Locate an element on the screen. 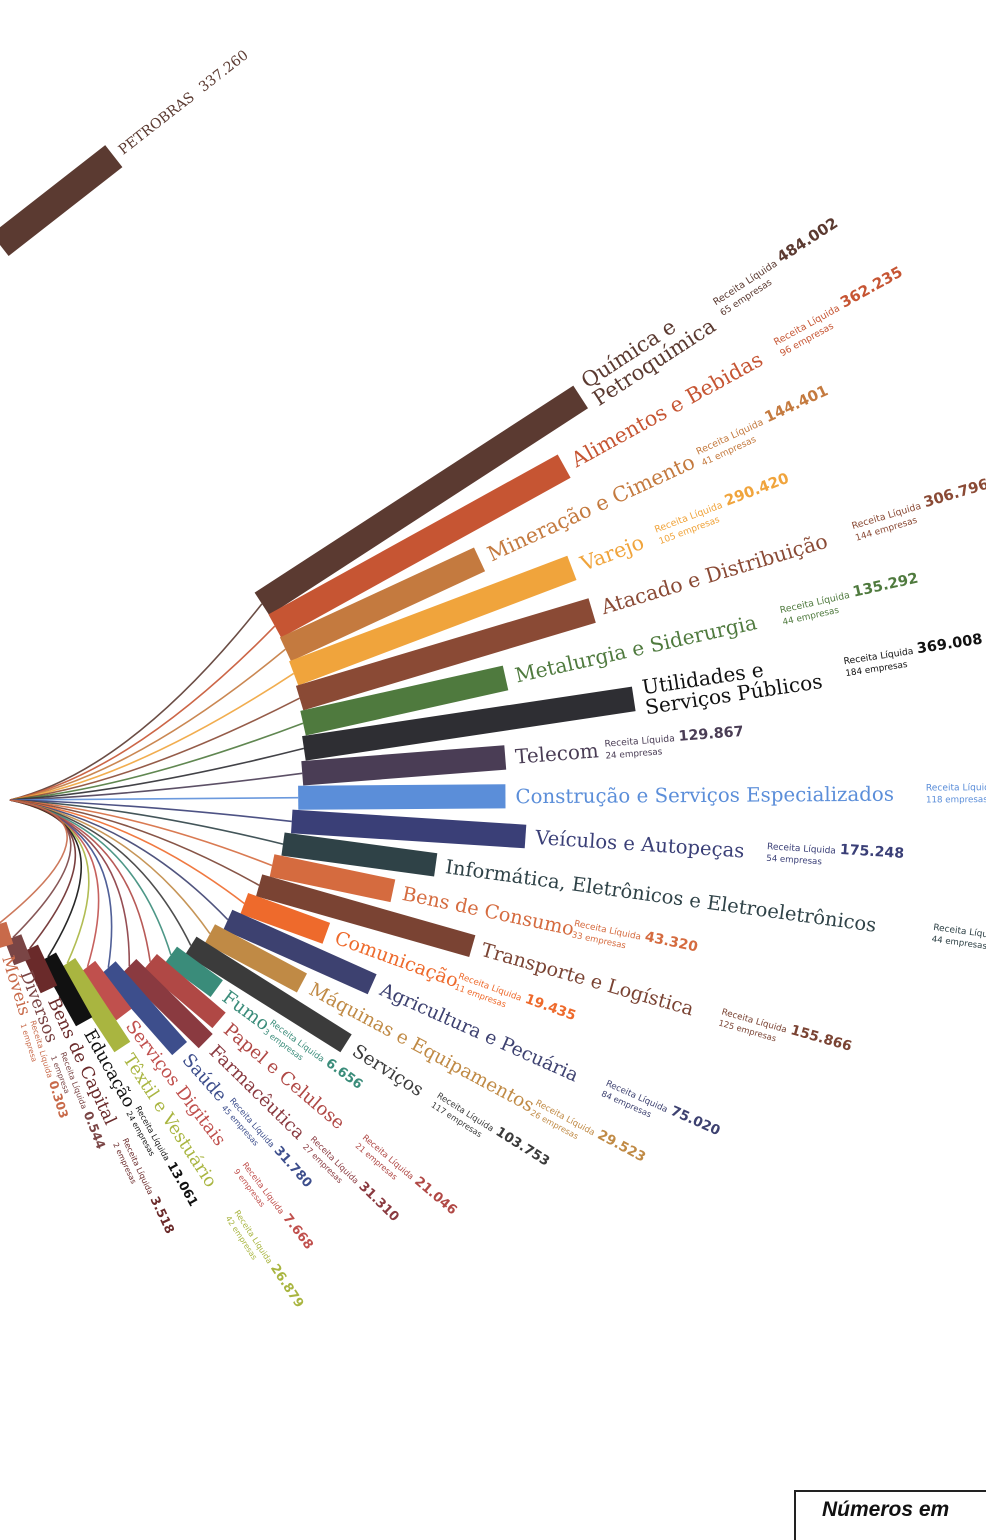 The image size is (986, 1540). bar-quimica-e-petroquimica is located at coordinates (421, 500).